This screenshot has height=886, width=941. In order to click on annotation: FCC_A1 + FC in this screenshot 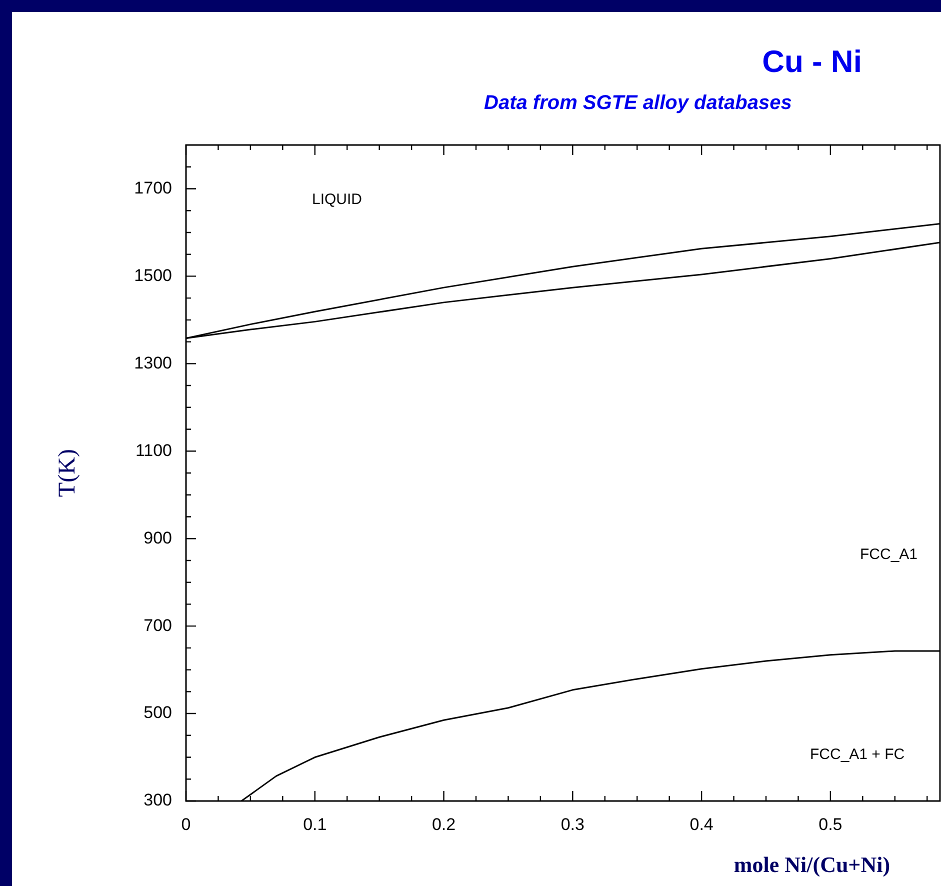, I will do `click(857, 755)`.